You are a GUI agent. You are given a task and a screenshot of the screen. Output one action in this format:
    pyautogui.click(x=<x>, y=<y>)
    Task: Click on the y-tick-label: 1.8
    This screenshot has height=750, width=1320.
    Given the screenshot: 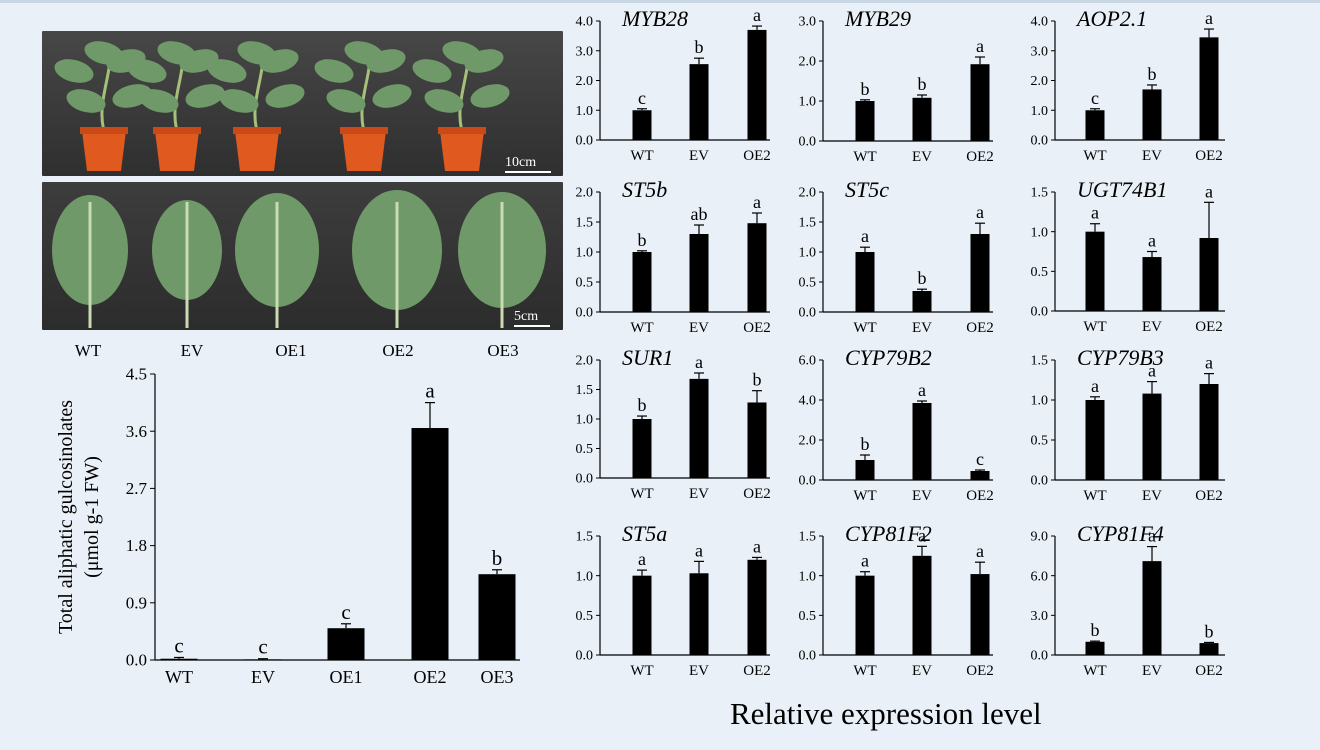 What is the action you would take?
    pyautogui.click(x=136, y=545)
    